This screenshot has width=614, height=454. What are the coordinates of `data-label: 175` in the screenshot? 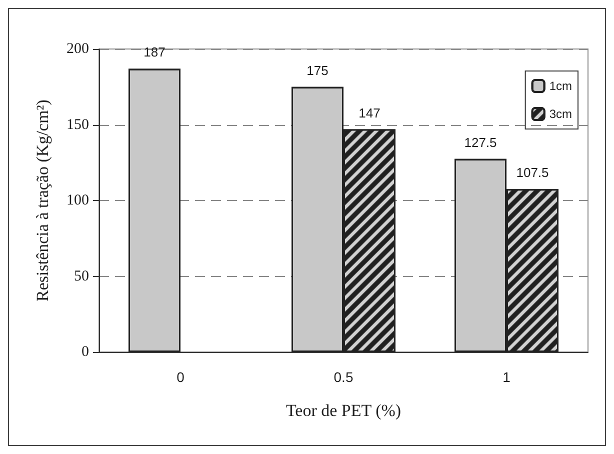 It's located at (317, 70).